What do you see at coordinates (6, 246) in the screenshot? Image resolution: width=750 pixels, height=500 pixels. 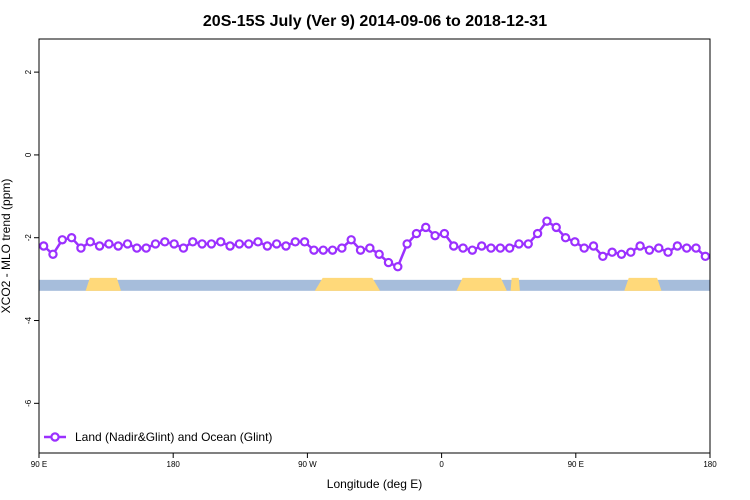 I see `y-axis-label: XCO2 - MLO trend (ppm)` at bounding box center [6, 246].